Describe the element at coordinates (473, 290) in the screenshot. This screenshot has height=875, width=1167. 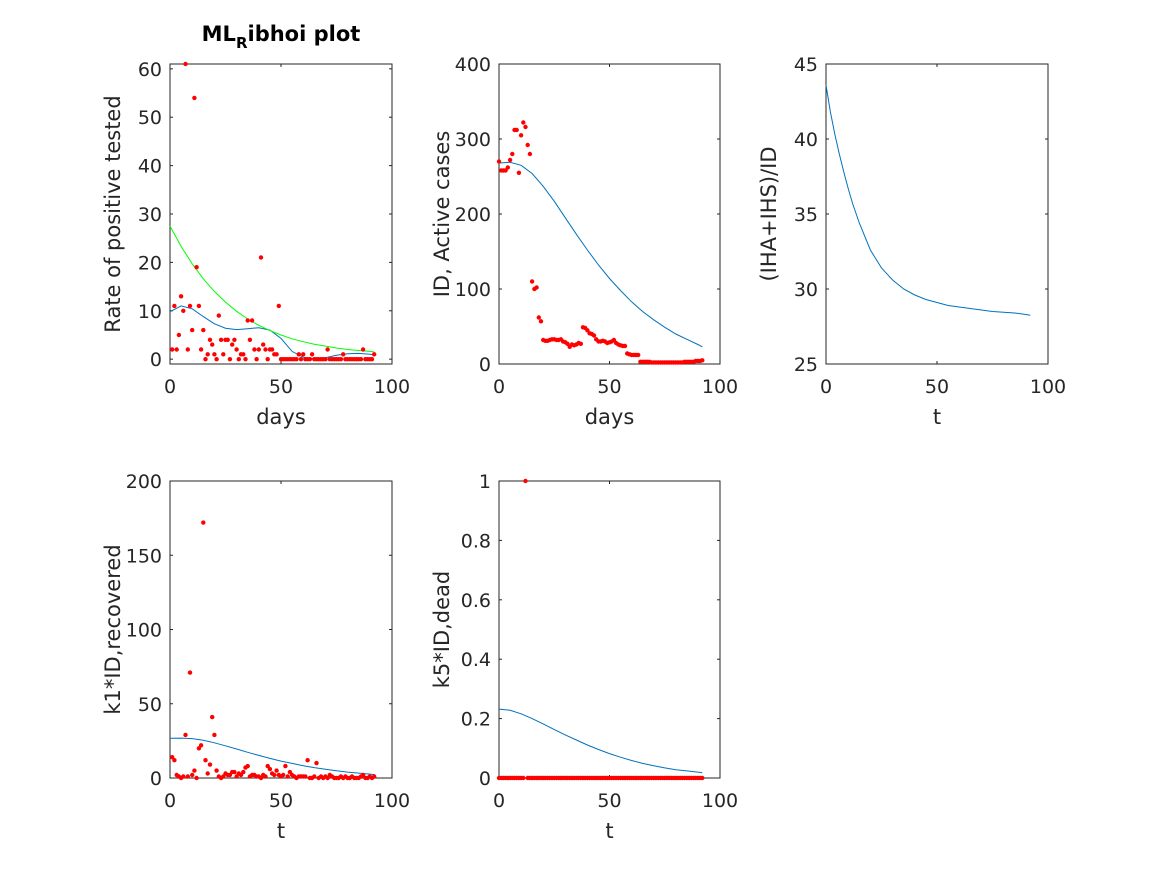
I see `subplot-2-ytick-label: 100` at that location.